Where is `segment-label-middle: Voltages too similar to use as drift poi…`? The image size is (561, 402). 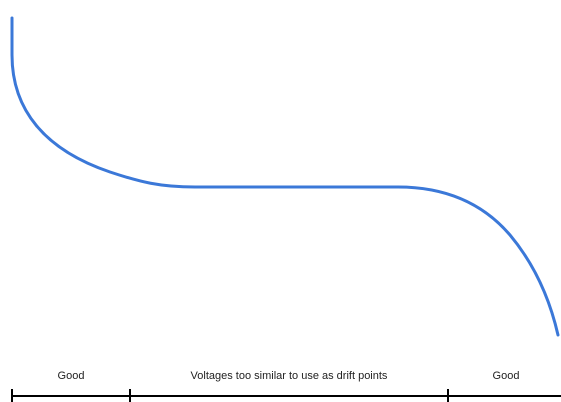 segment-label-middle: Voltages too similar to use as drift poi… is located at coordinates (289, 376).